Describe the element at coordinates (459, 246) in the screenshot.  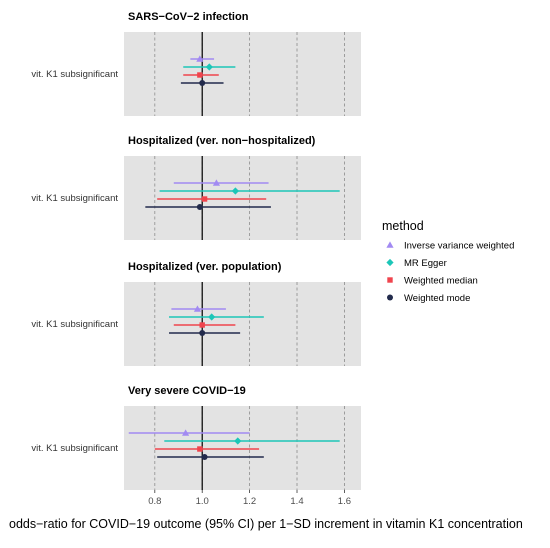
I see `legend-label: Inverse variance weighted` at that location.